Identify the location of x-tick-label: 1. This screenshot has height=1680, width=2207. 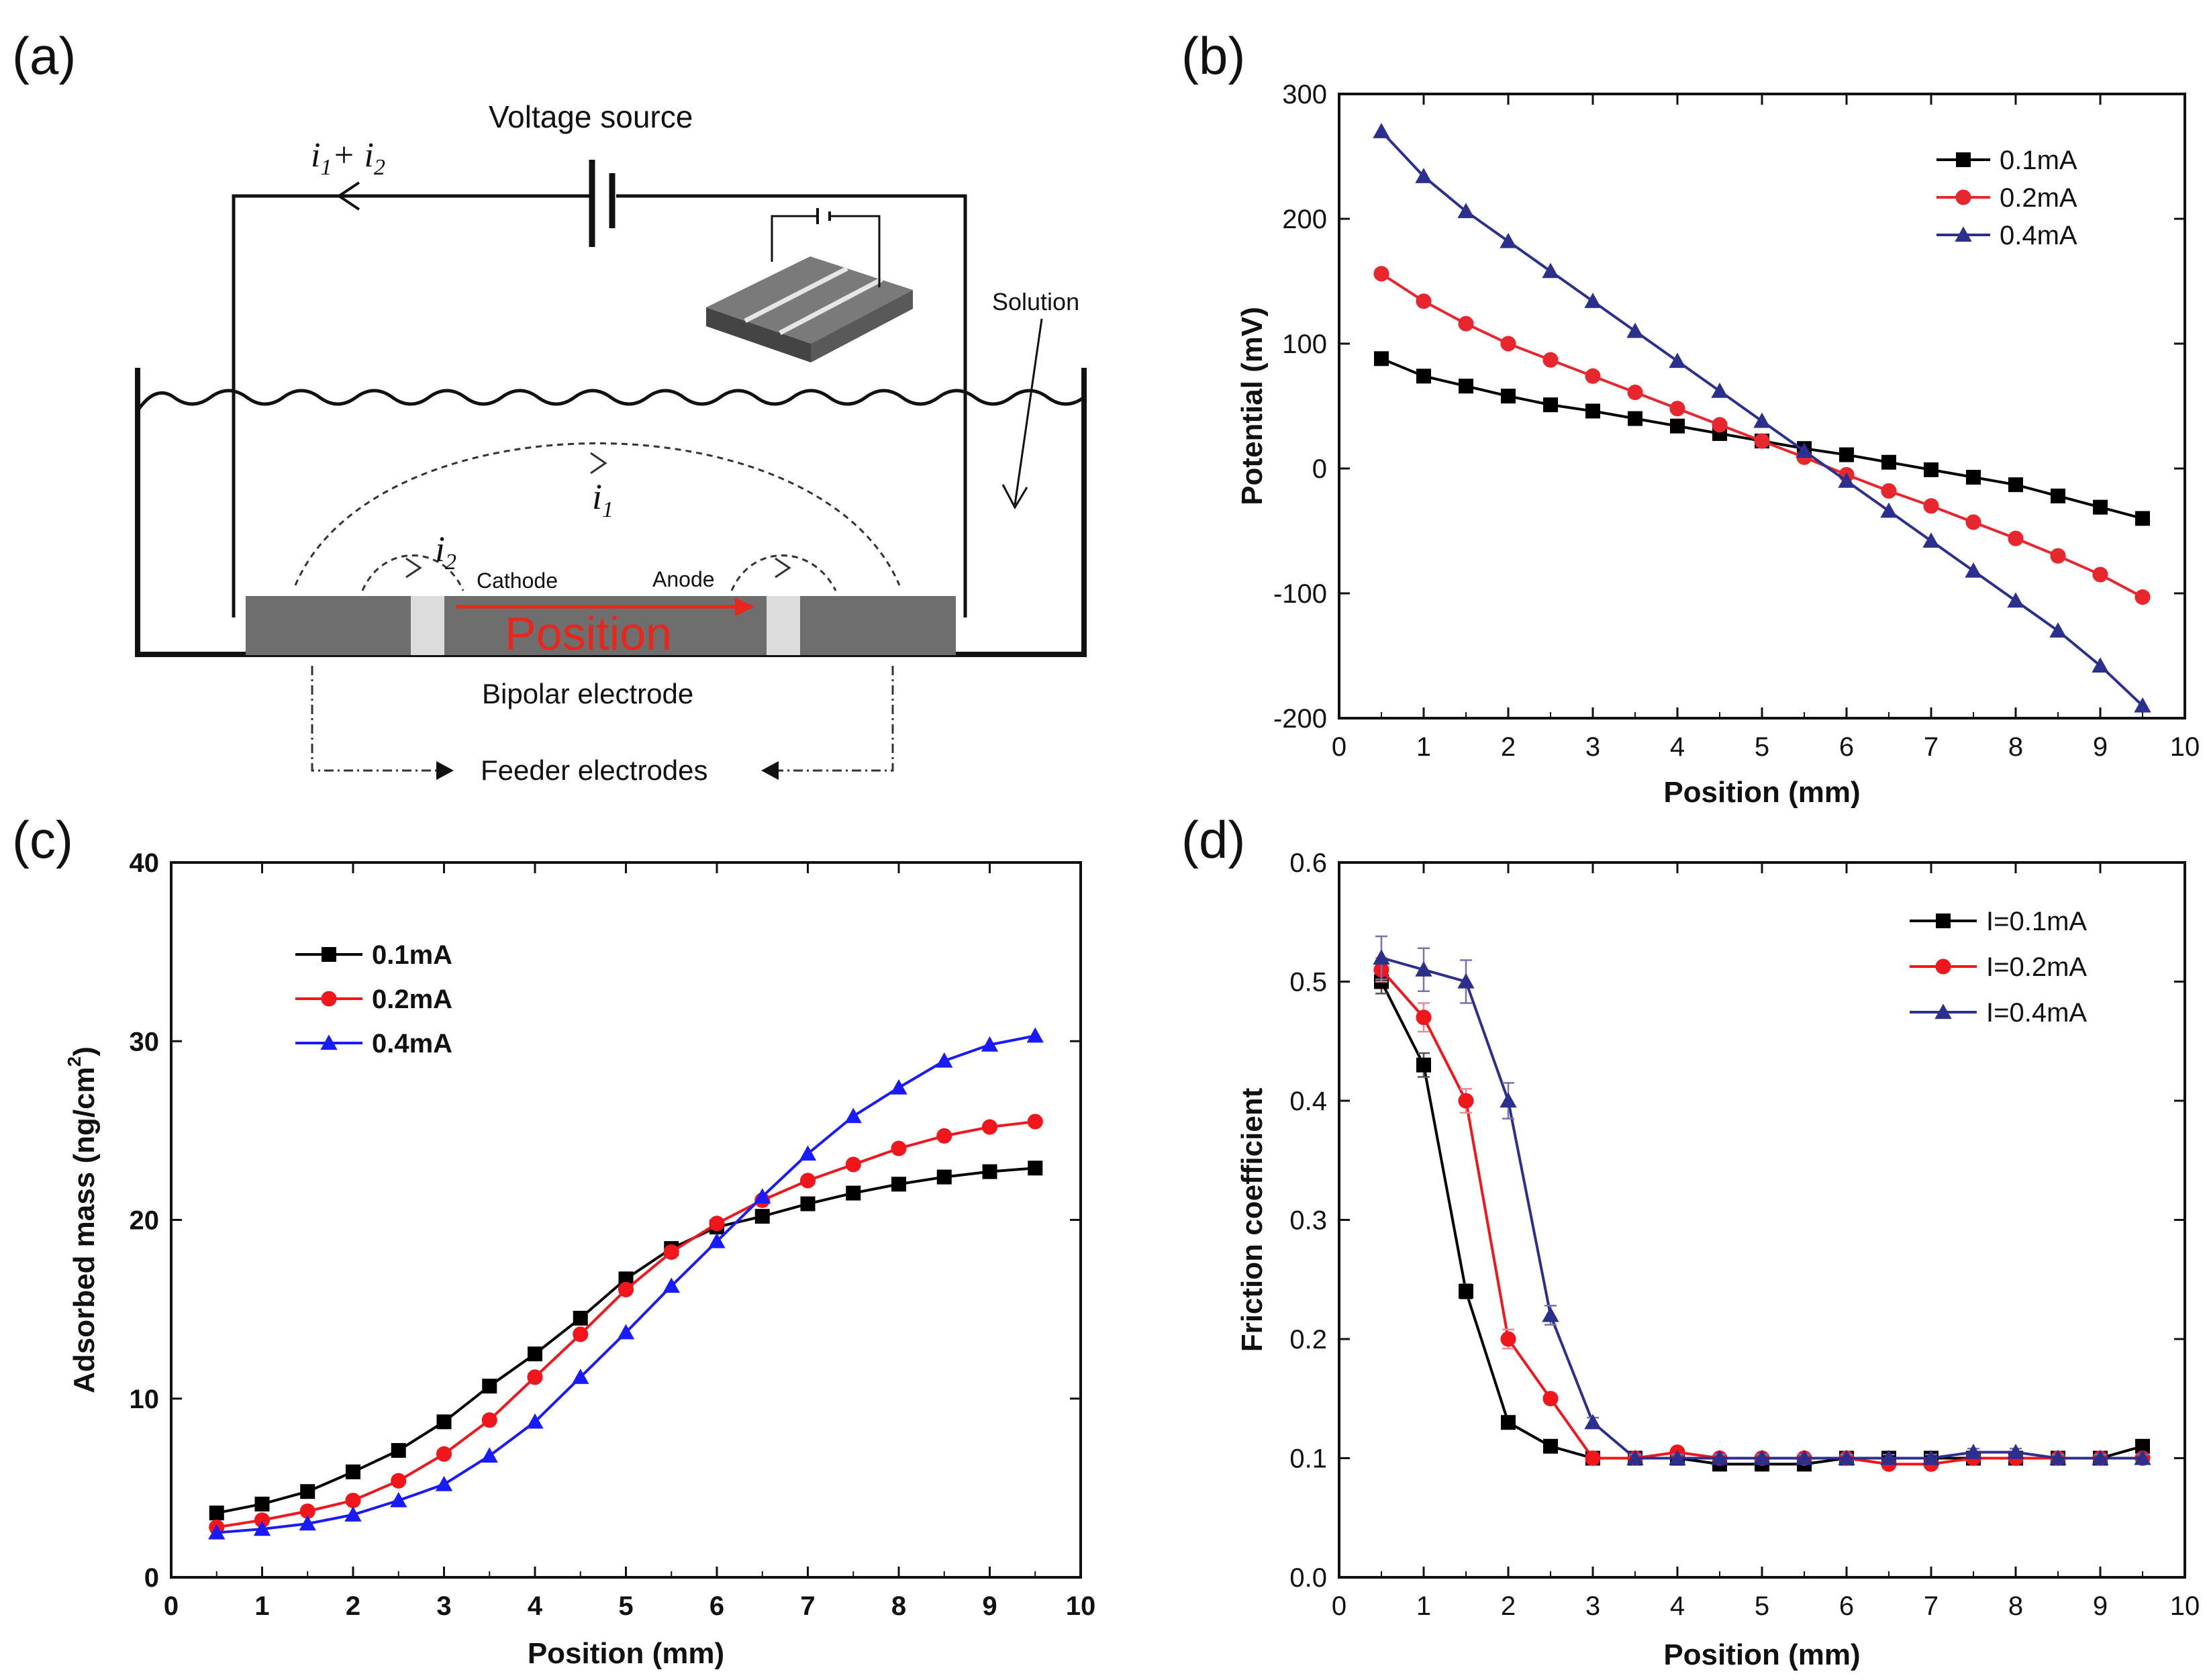
(262, 1606).